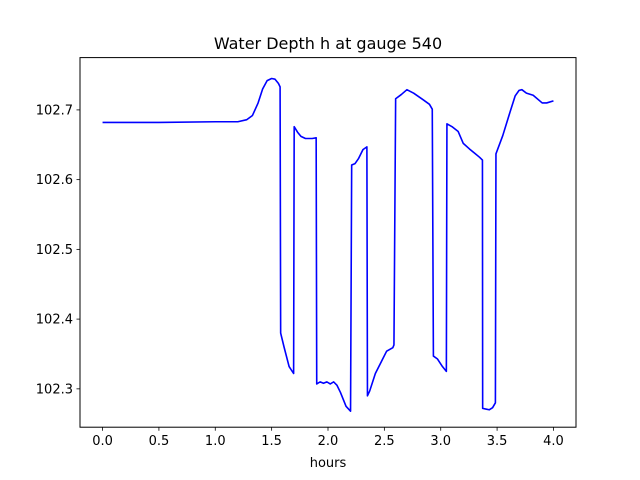  I want to click on y-tick-label: 102.6, so click(54, 180).